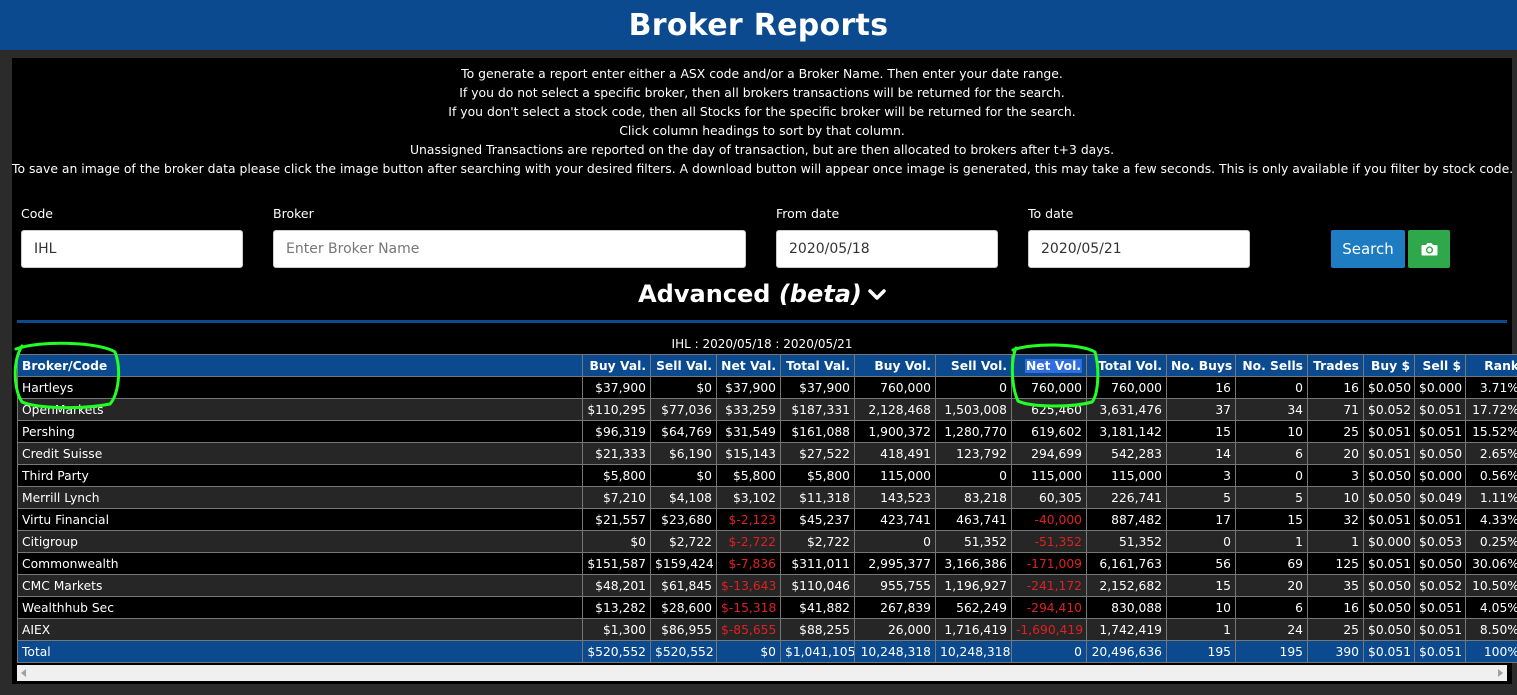 The height and width of the screenshot is (695, 1517). What do you see at coordinates (1271, 585) in the screenshot?
I see `table-cell: 20` at bounding box center [1271, 585].